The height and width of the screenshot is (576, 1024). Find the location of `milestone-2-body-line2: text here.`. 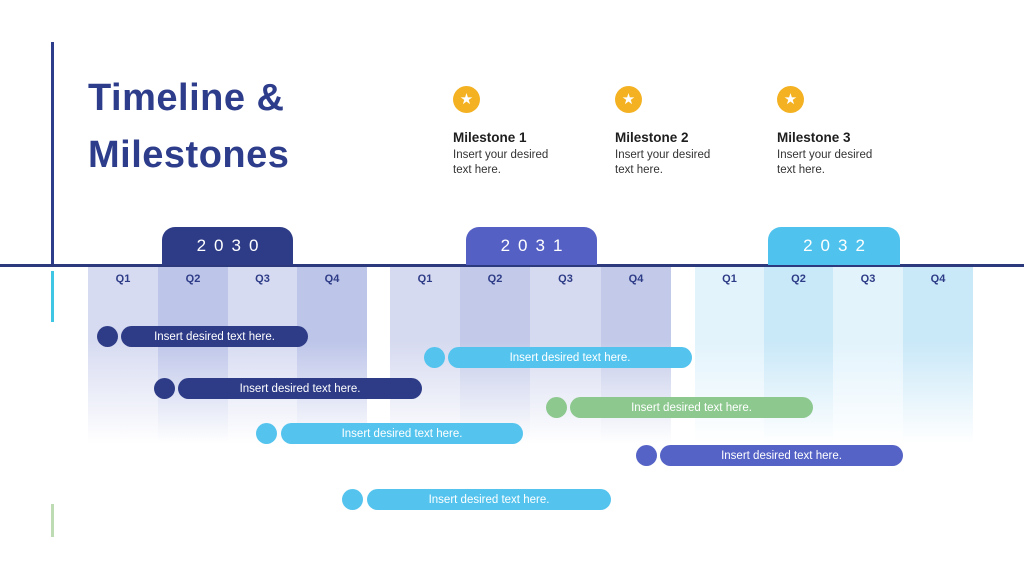

milestone-2-body-line2: text here. is located at coordinates (639, 170).